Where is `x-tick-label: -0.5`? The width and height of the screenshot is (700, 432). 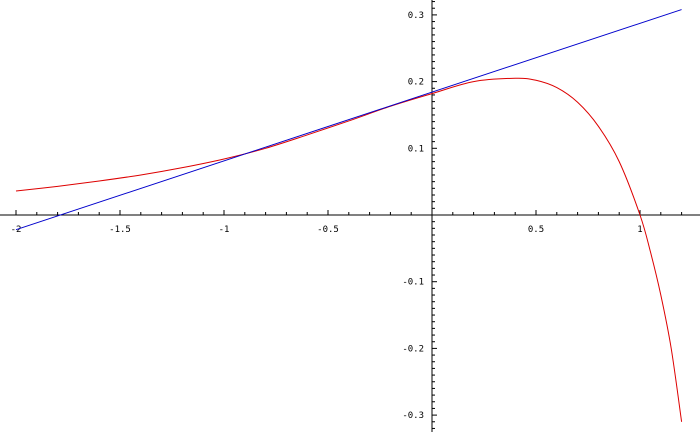 x-tick-label: -0.5 is located at coordinates (328, 230).